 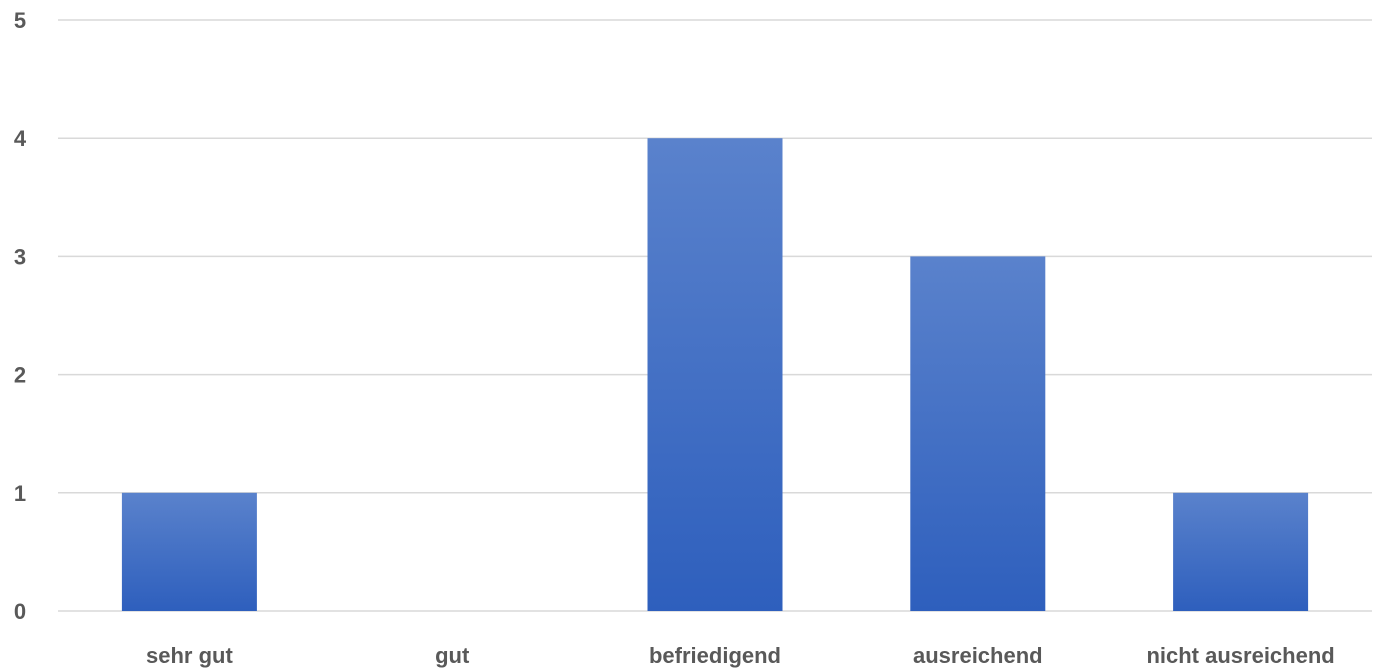 What do you see at coordinates (189, 655) in the screenshot?
I see `x-category-label: sehr gut` at bounding box center [189, 655].